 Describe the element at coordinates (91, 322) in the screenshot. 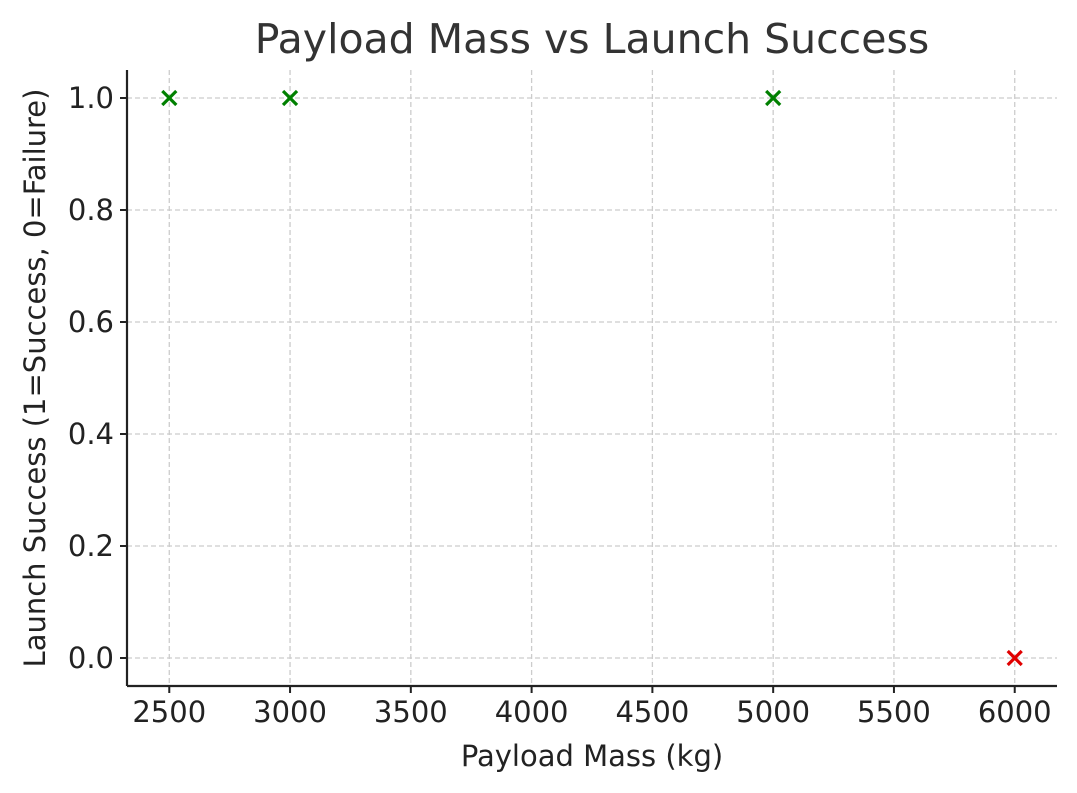

I see `y-tick-label: 0.6` at that location.